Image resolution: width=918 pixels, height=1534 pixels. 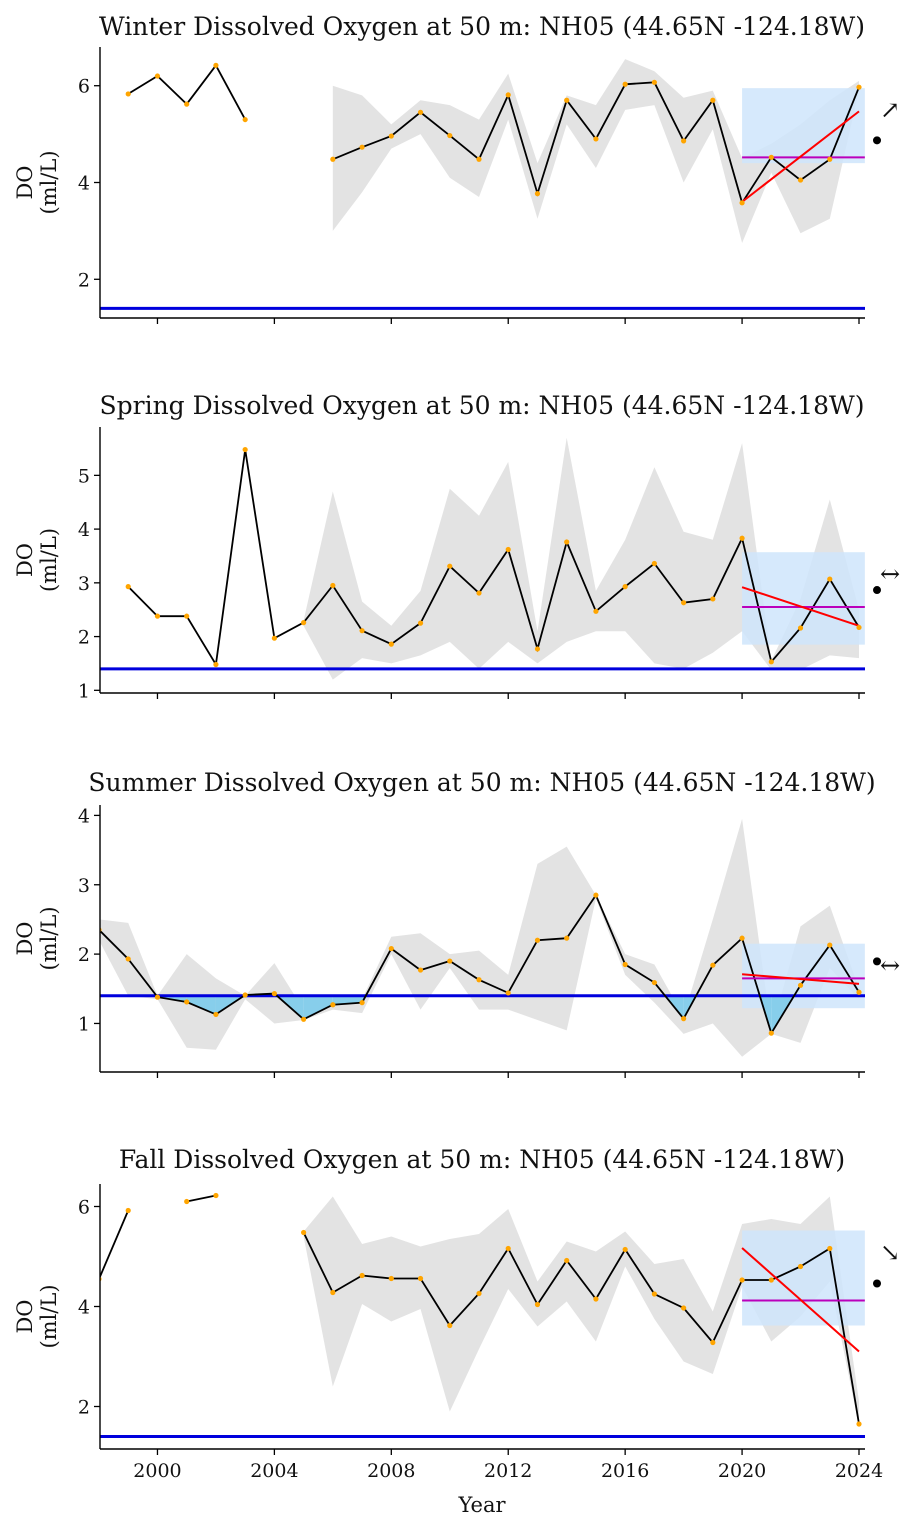 I want to click on y-tick-label: 6, so click(x=84, y=1208).